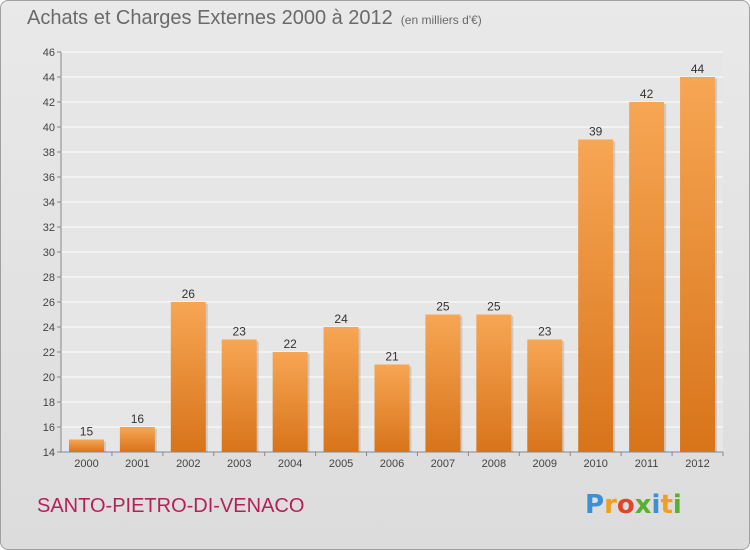 This screenshot has height=550, width=750. Describe the element at coordinates (49, 278) in the screenshot. I see `y-tick-label: 28` at that location.